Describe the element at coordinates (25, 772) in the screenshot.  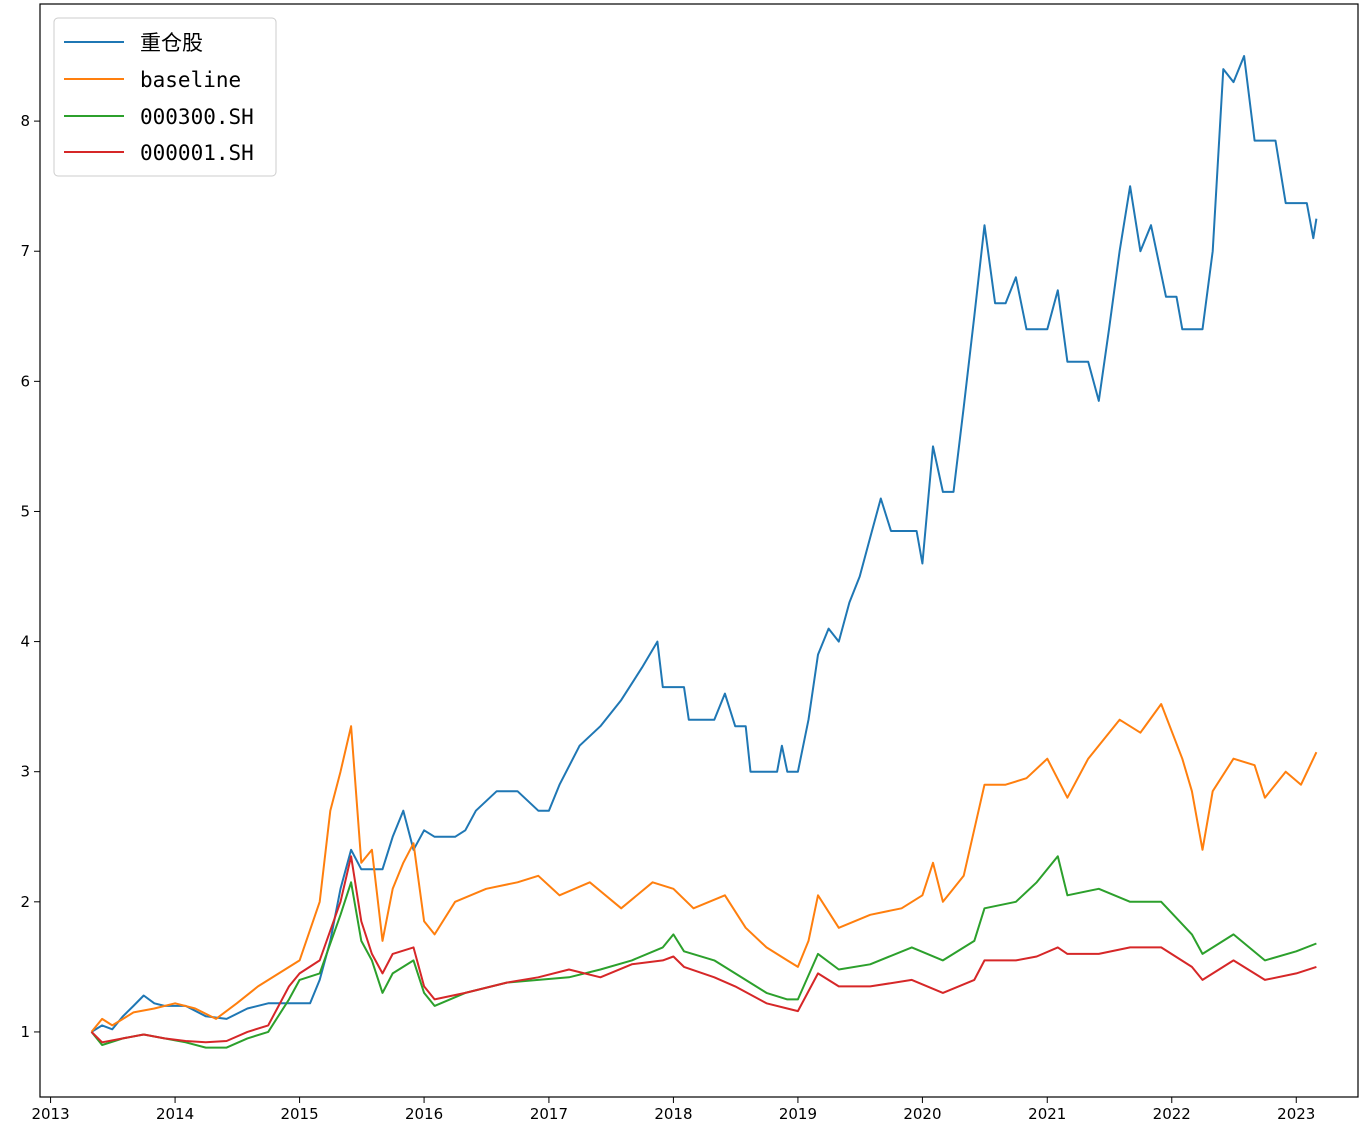
I see `y-tick-label: 3` at that location.